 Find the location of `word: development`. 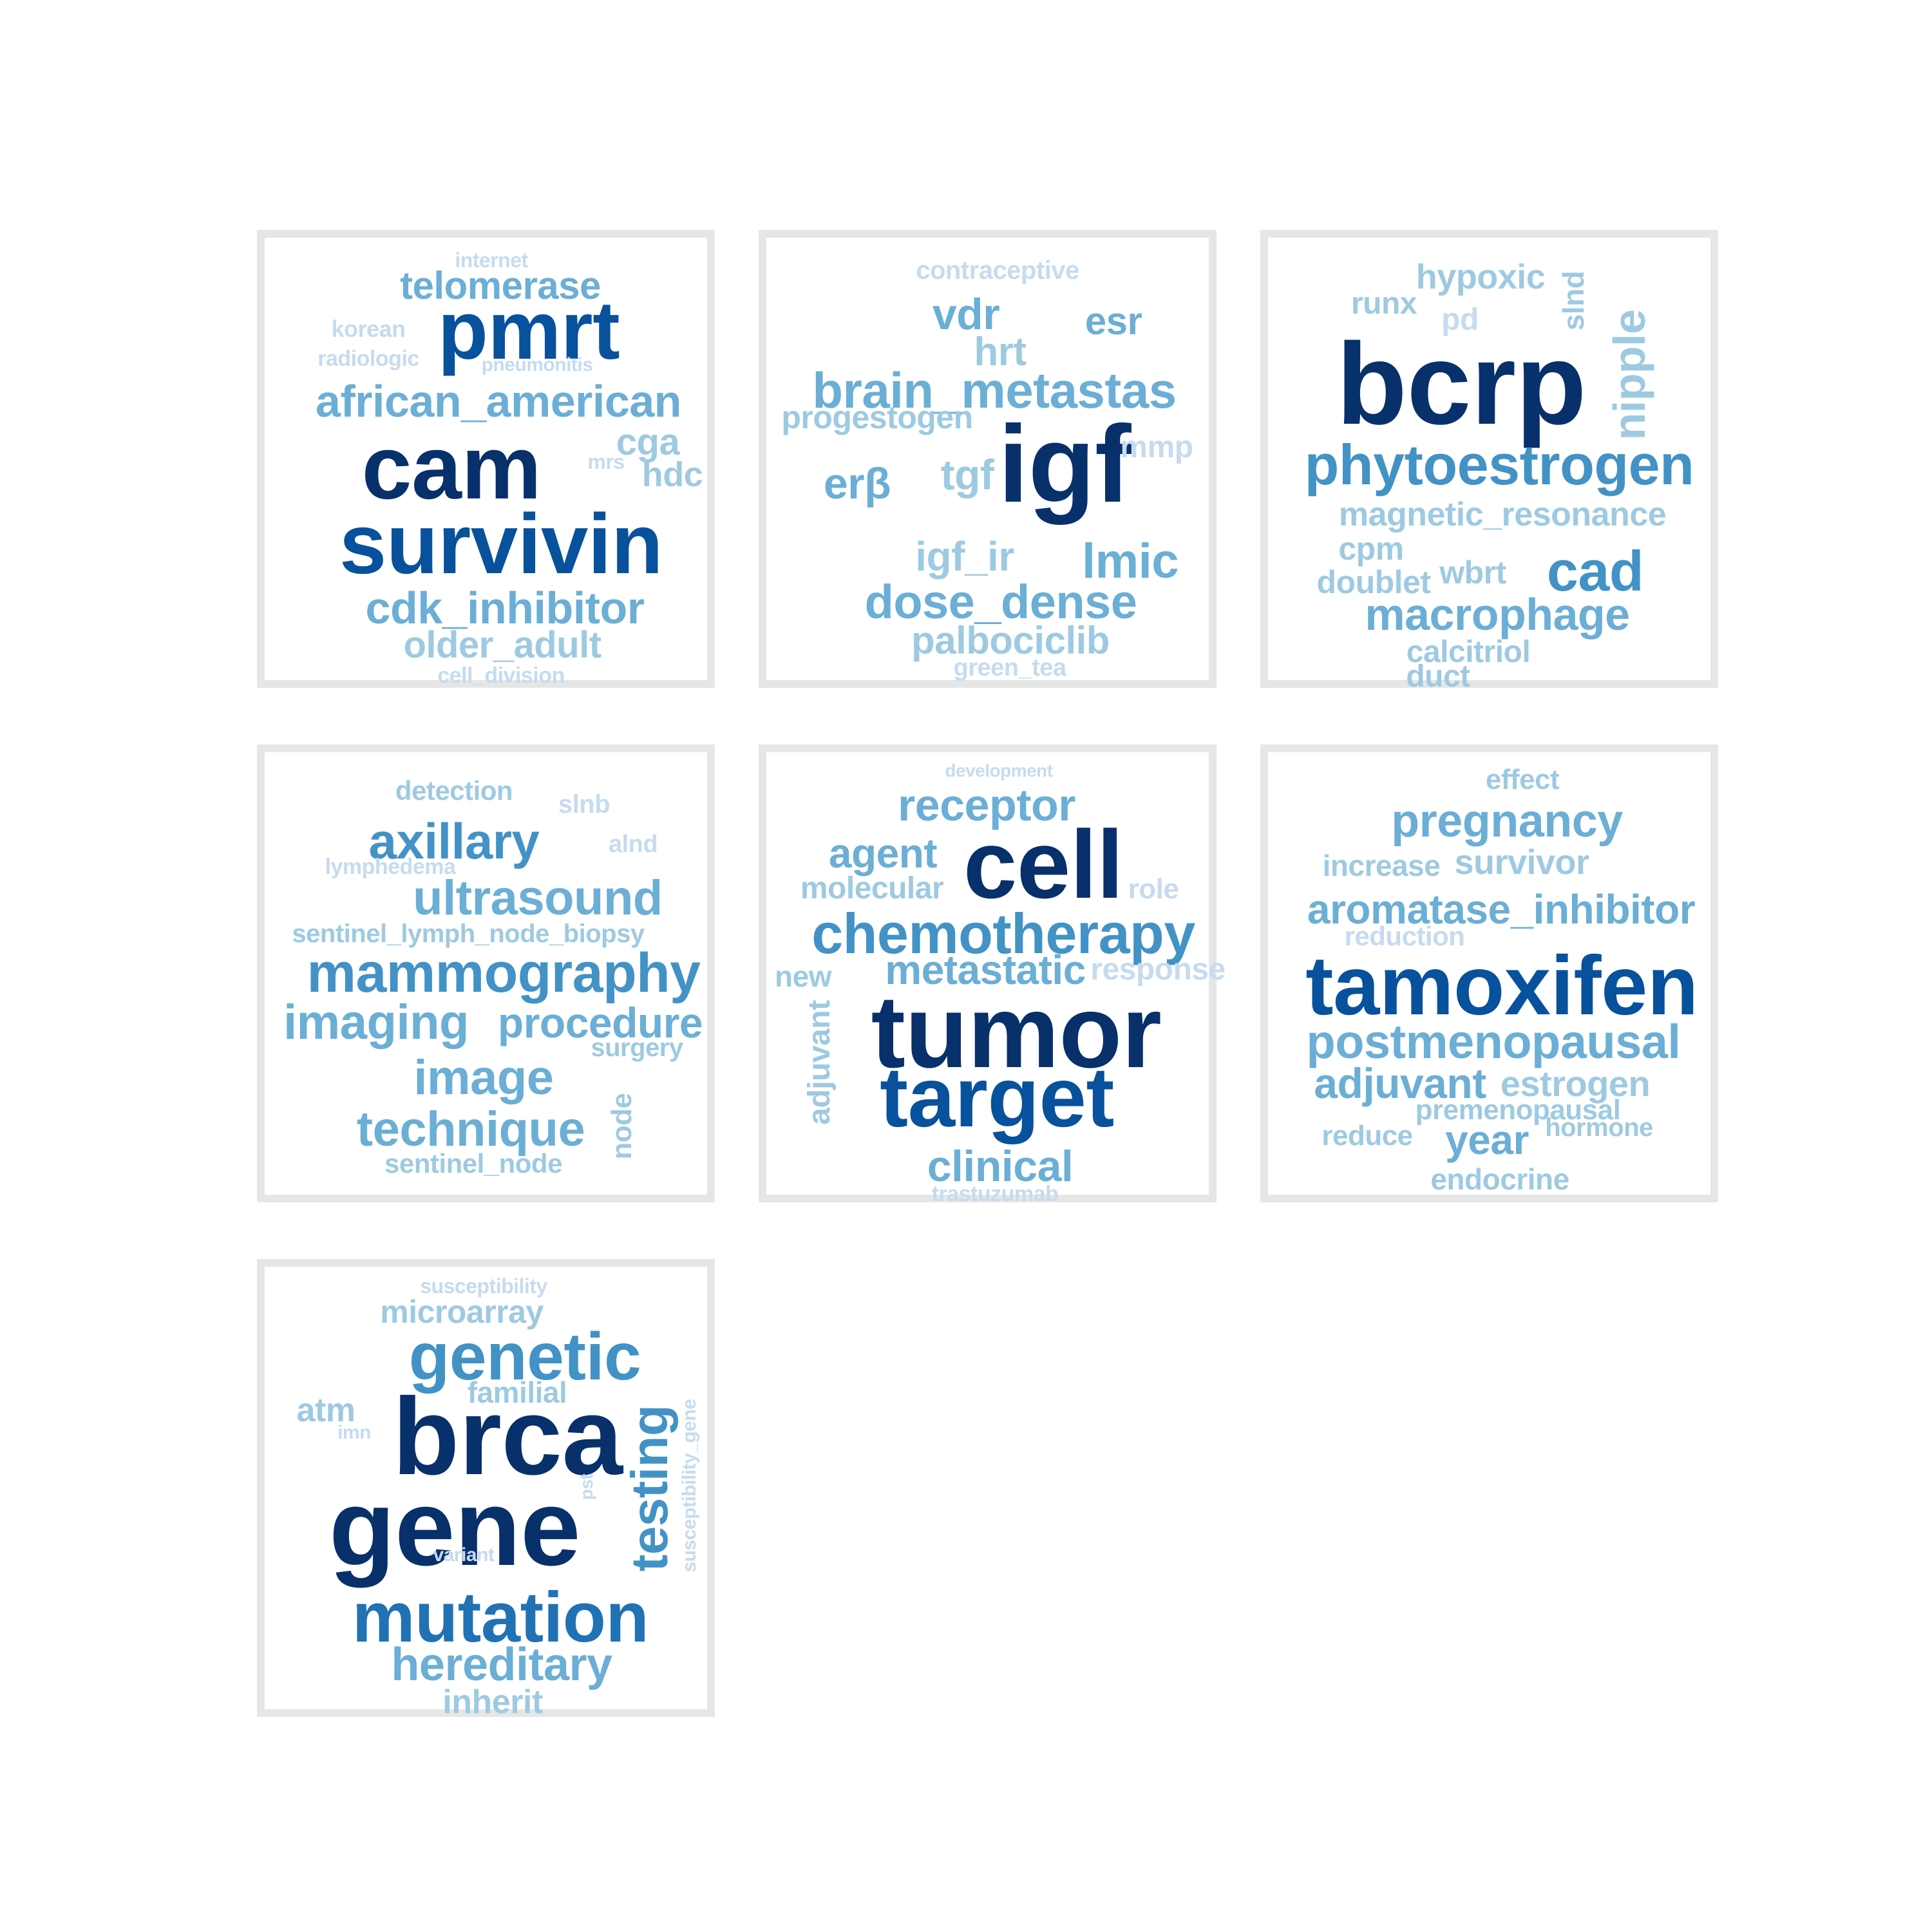

word: development is located at coordinates (999, 771).